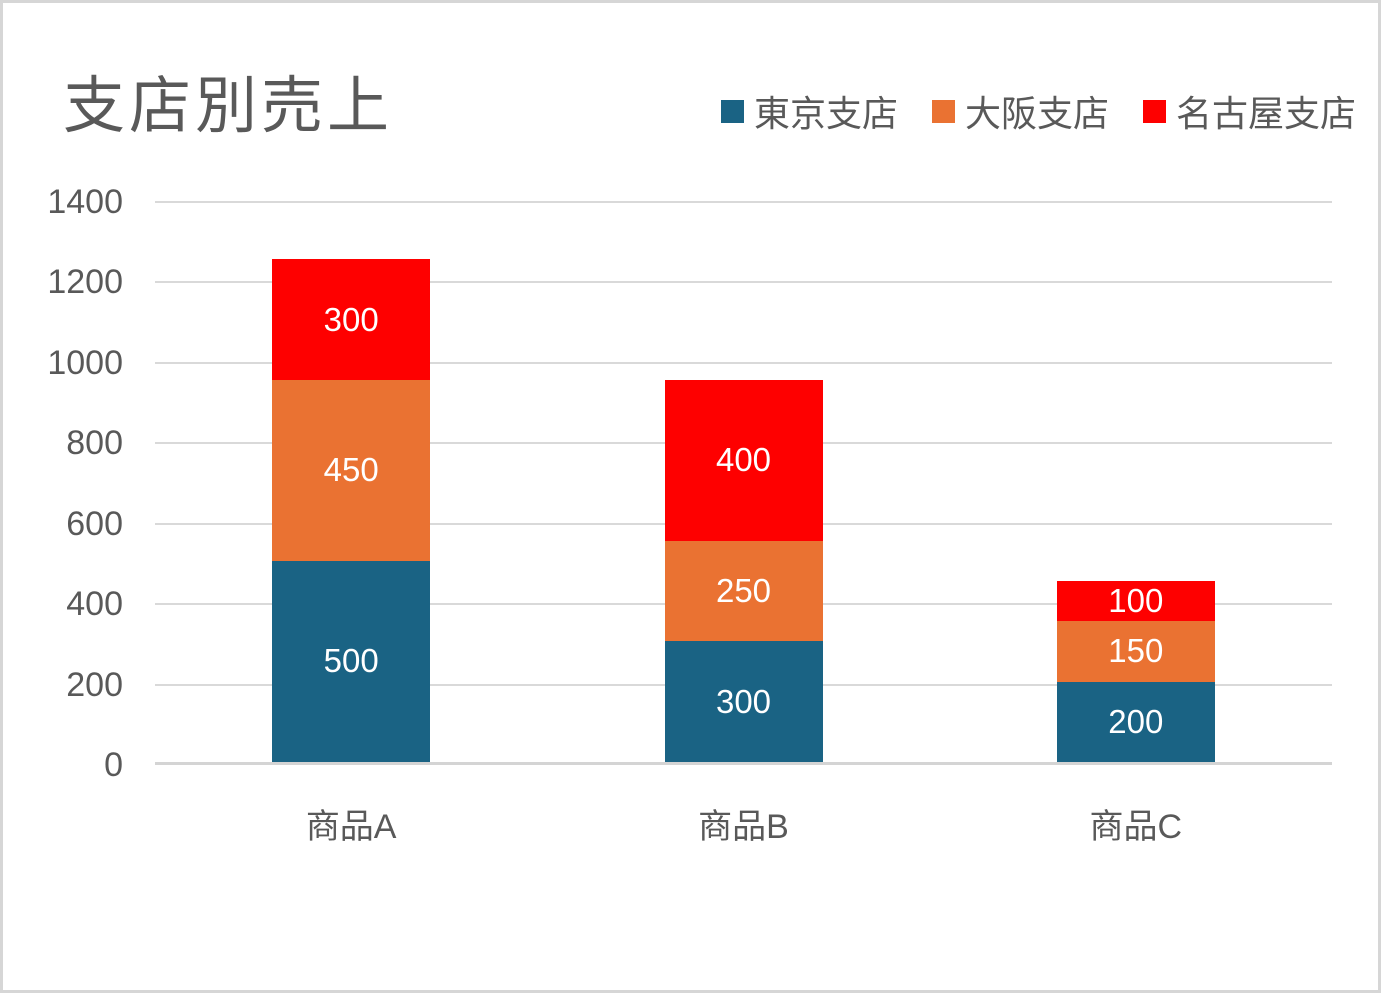  Describe the element at coordinates (351, 827) in the screenshot. I see `x-category-label-商品A: 商品A` at that location.